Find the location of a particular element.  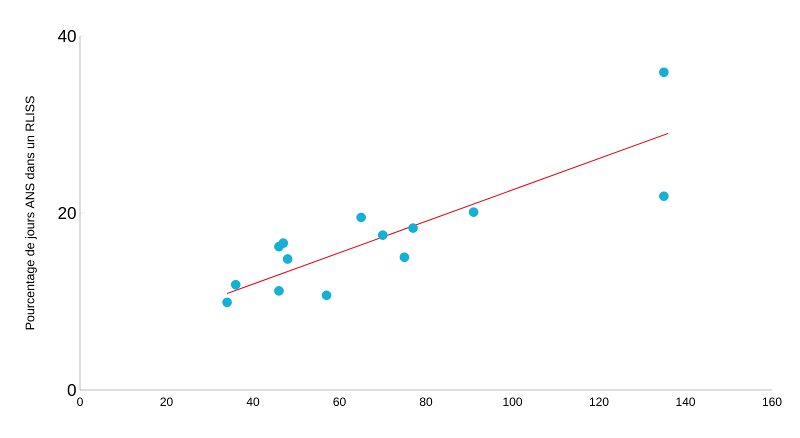

x-tick-label: 40 is located at coordinates (253, 402).